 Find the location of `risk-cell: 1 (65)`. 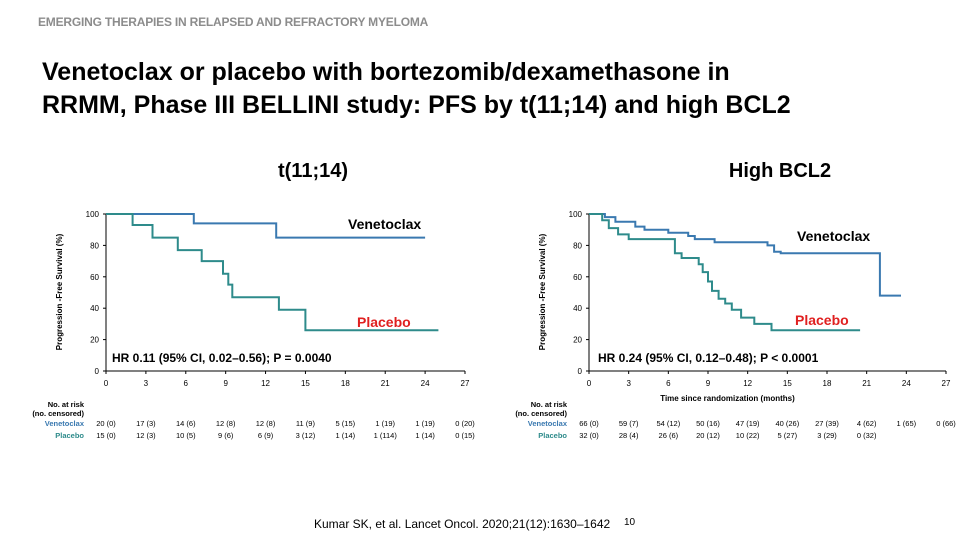

risk-cell: 1 (65) is located at coordinates (907, 423).